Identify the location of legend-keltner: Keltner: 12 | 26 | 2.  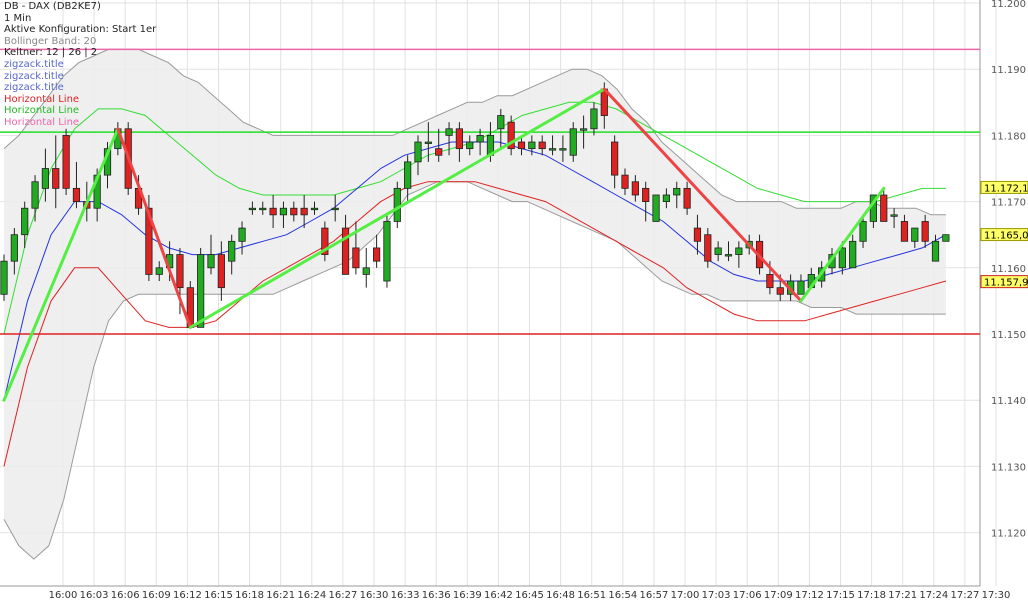
(51, 53).